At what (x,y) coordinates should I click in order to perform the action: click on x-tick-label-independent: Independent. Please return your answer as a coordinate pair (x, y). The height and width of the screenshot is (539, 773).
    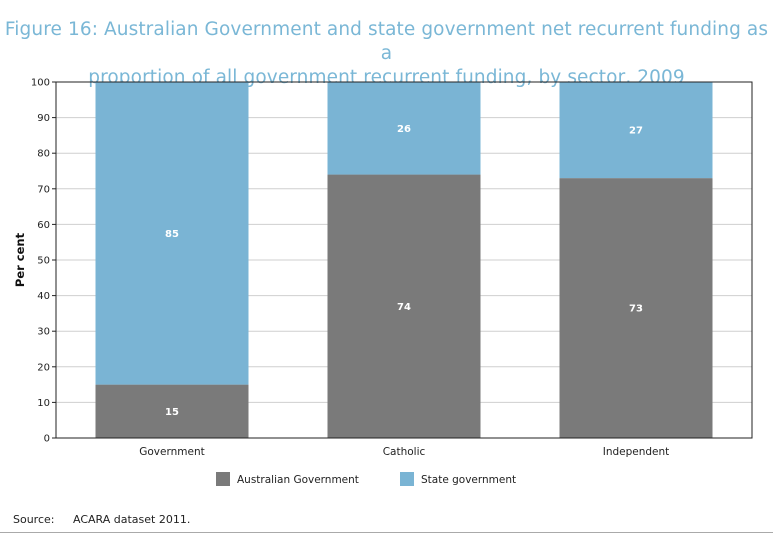
    Looking at the image, I should click on (636, 452).